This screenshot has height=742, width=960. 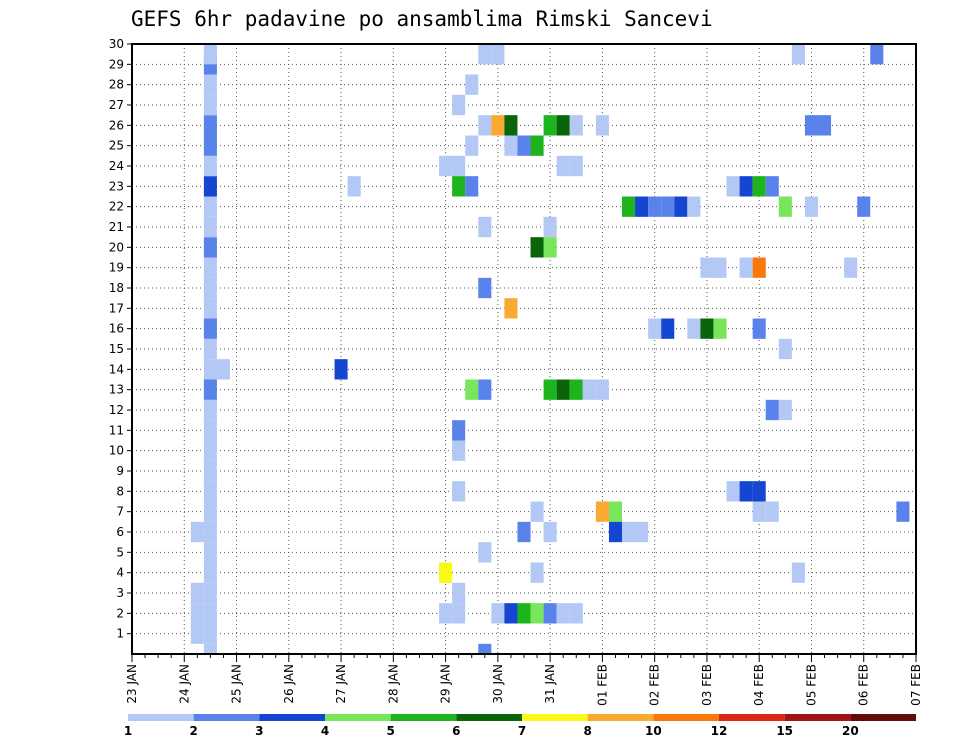 I want to click on y-tick-label: 28, so click(x=116, y=85).